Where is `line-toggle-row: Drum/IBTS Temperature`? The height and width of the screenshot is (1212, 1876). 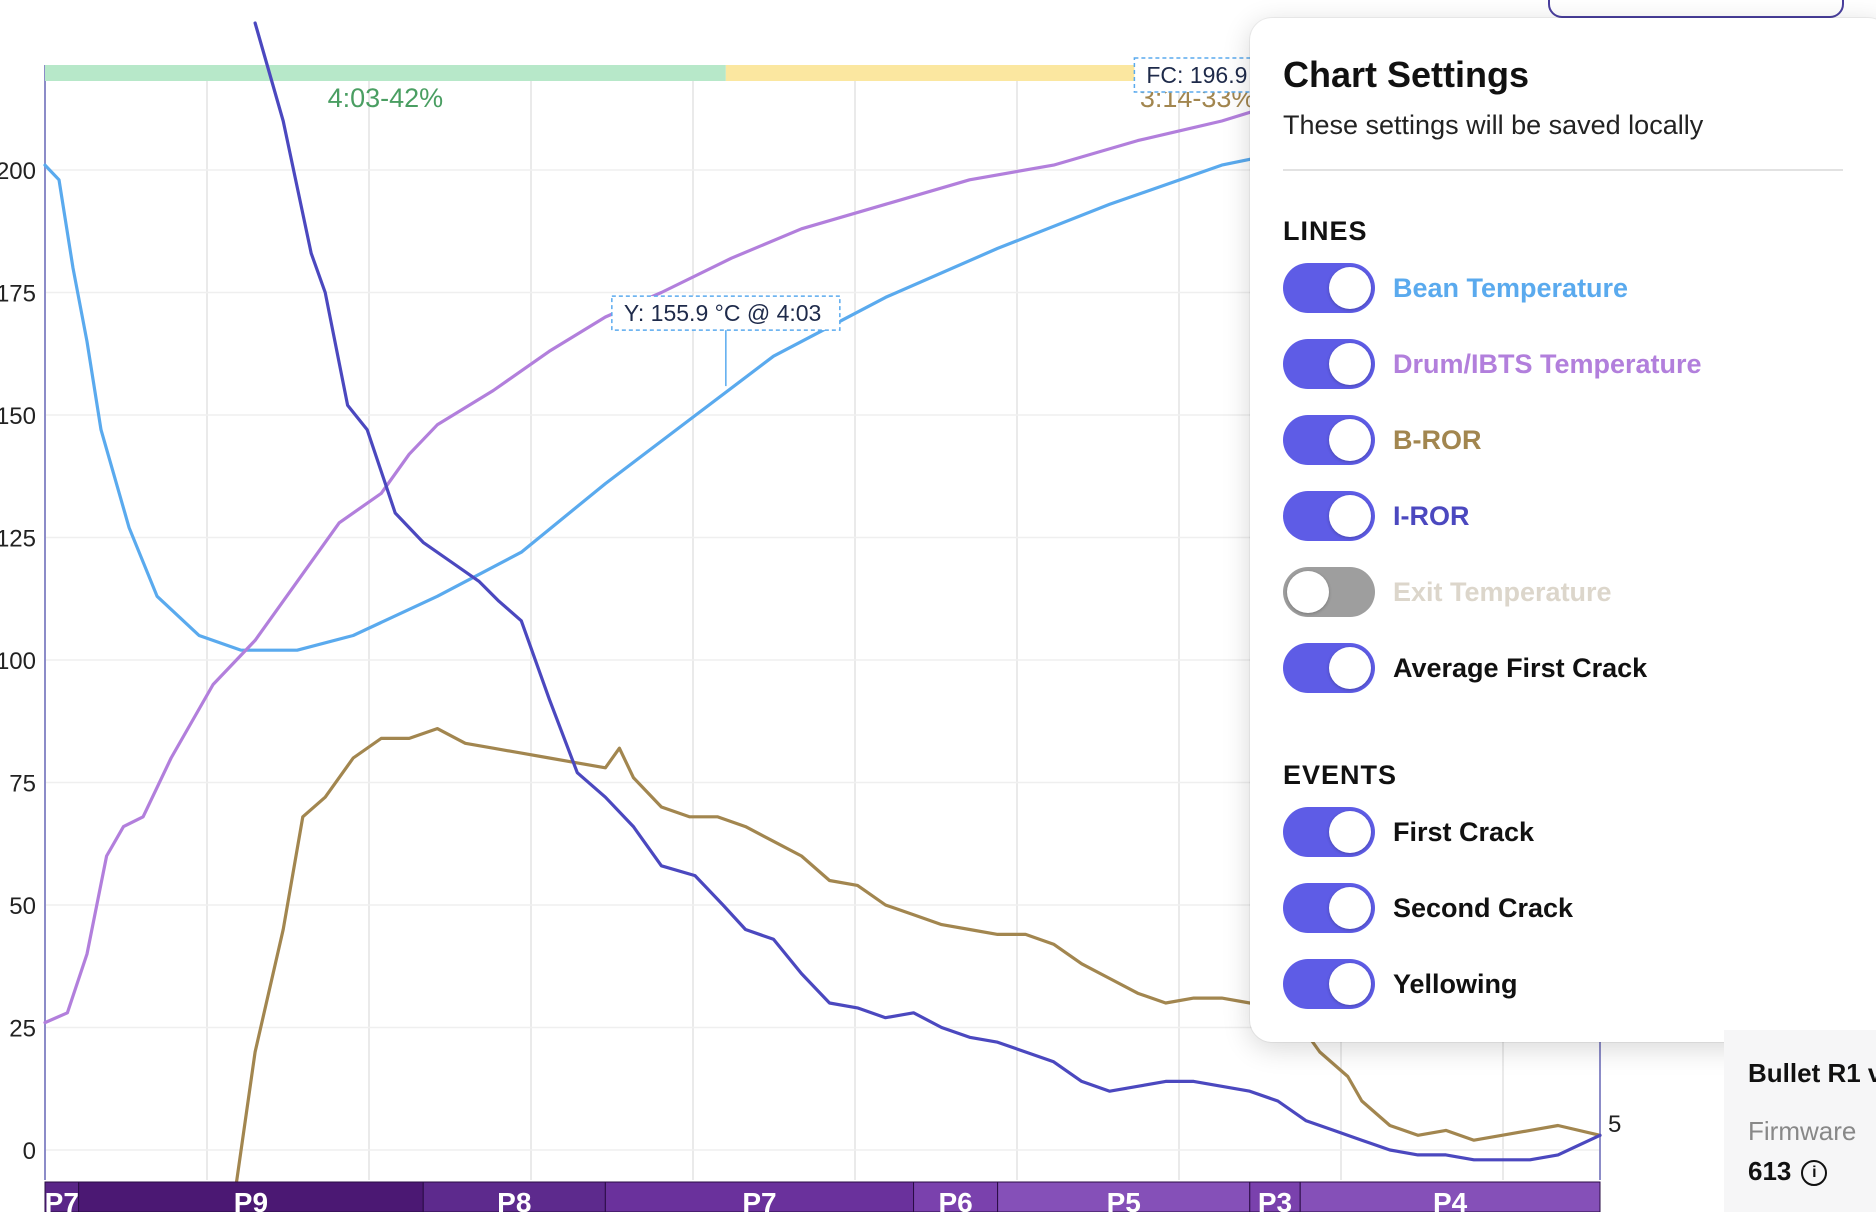
line-toggle-row: Drum/IBTS Temperature is located at coordinates (1492, 364).